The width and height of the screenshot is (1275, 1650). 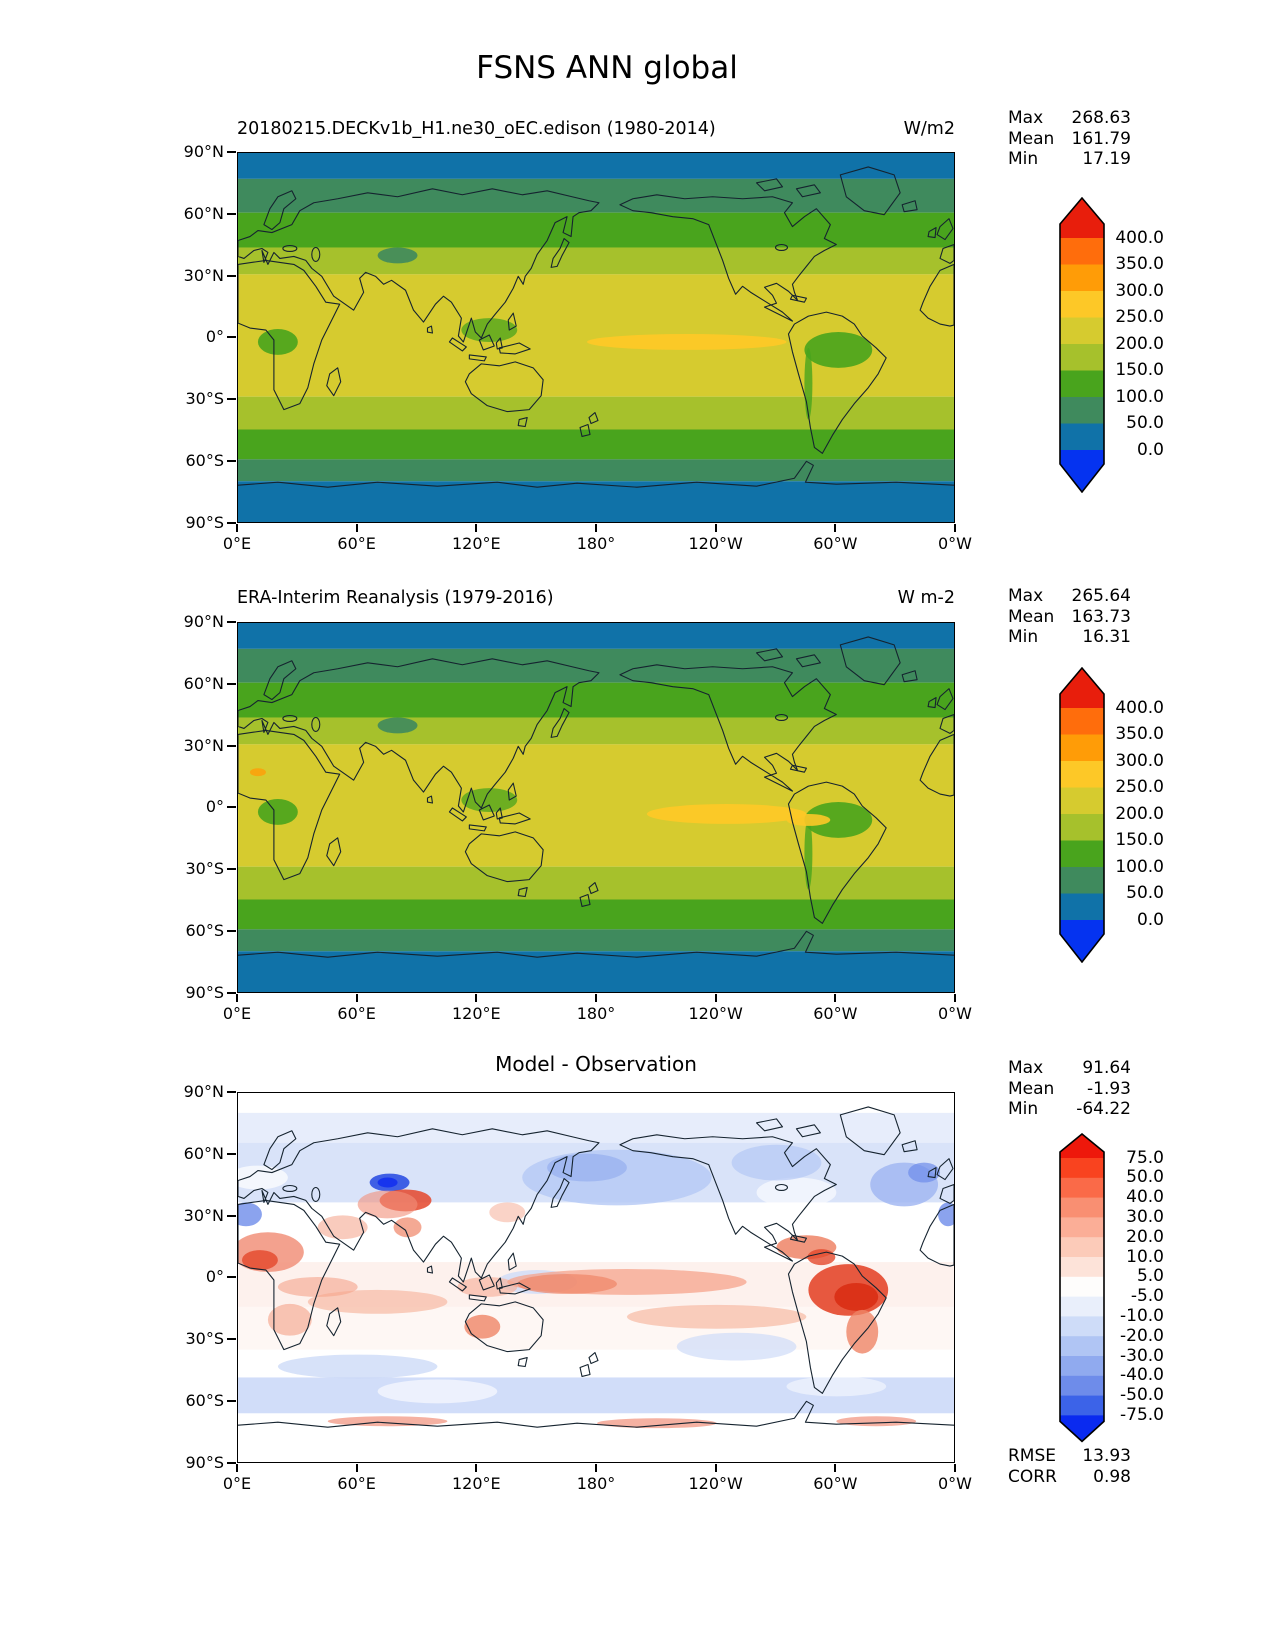 I want to click on lon-tick-label: 60°E, so click(x=356, y=1483).